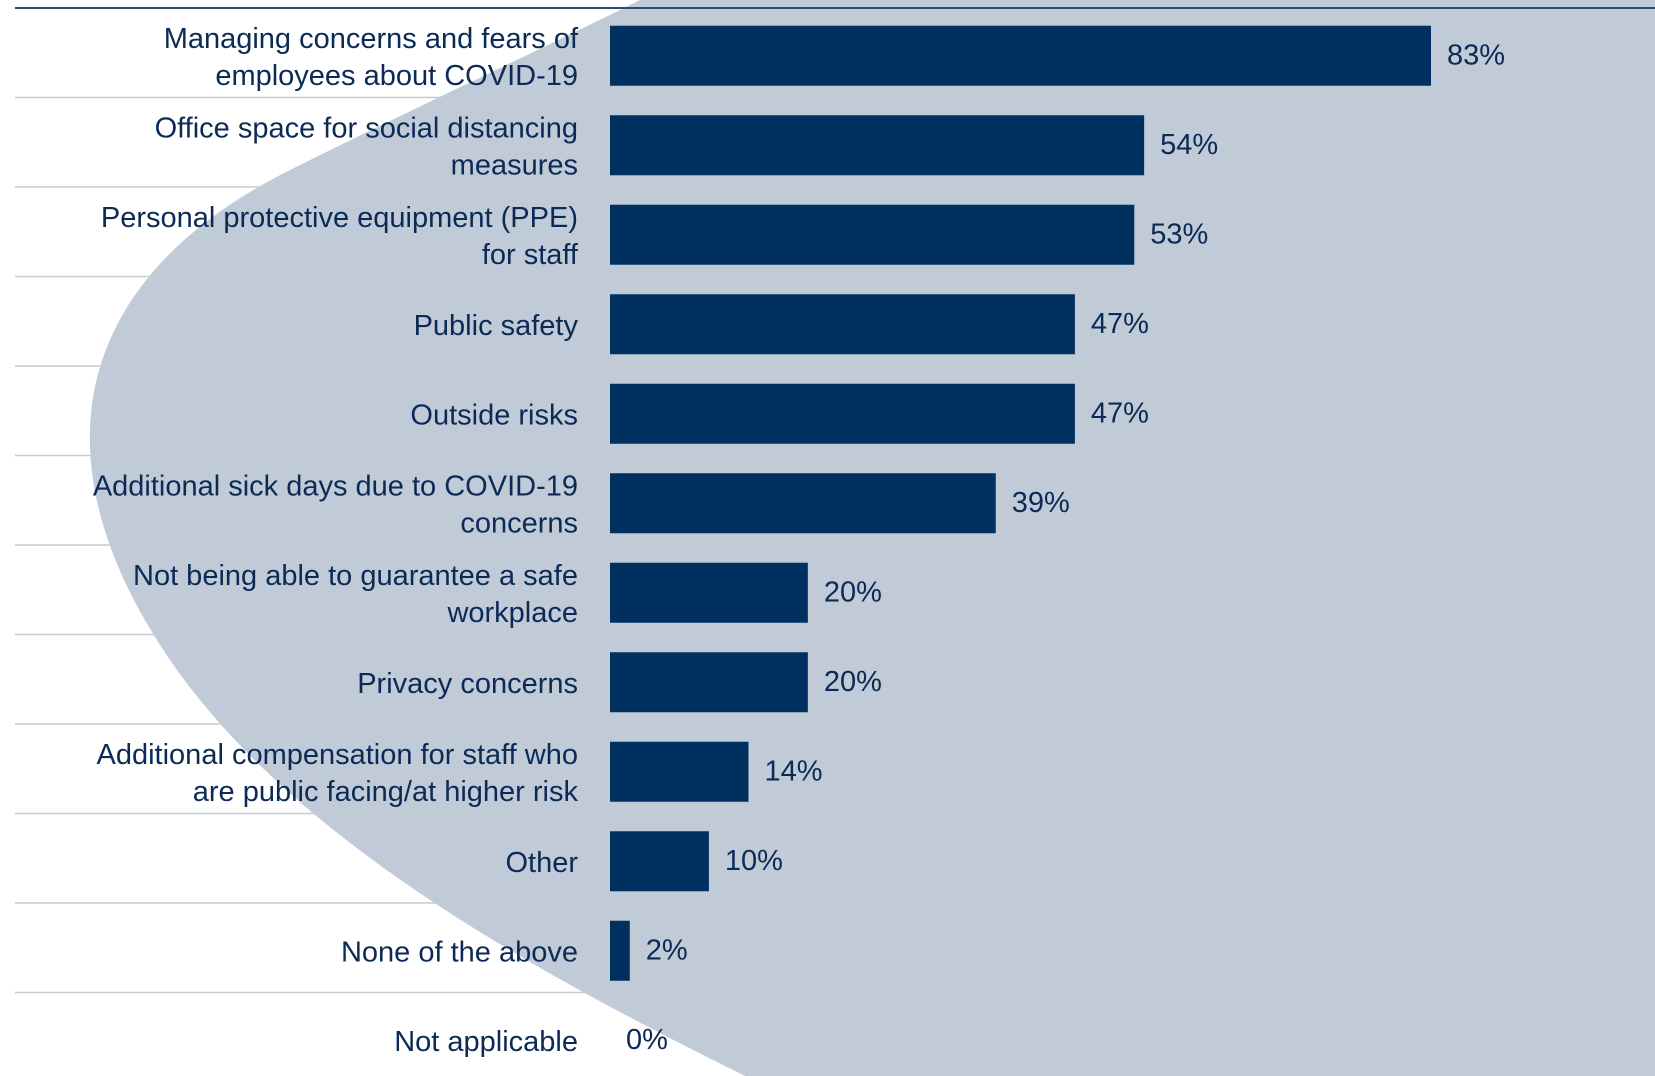  What do you see at coordinates (667, 950) in the screenshot?
I see `value-label: 2%` at bounding box center [667, 950].